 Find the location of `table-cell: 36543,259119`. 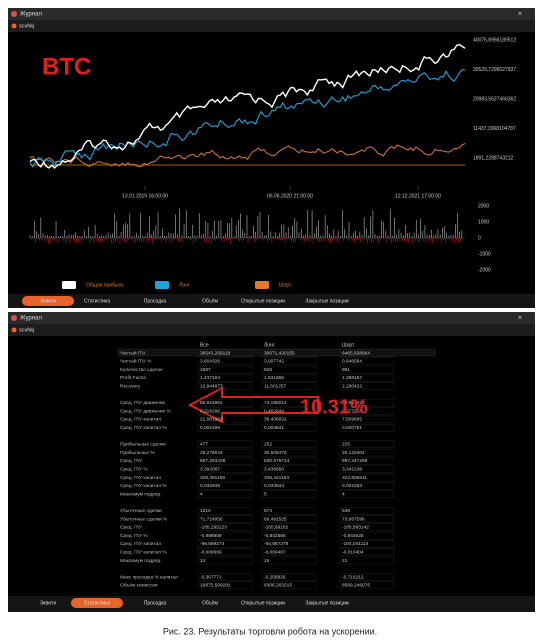

table-cell: 36543,259119 is located at coordinates (215, 353).